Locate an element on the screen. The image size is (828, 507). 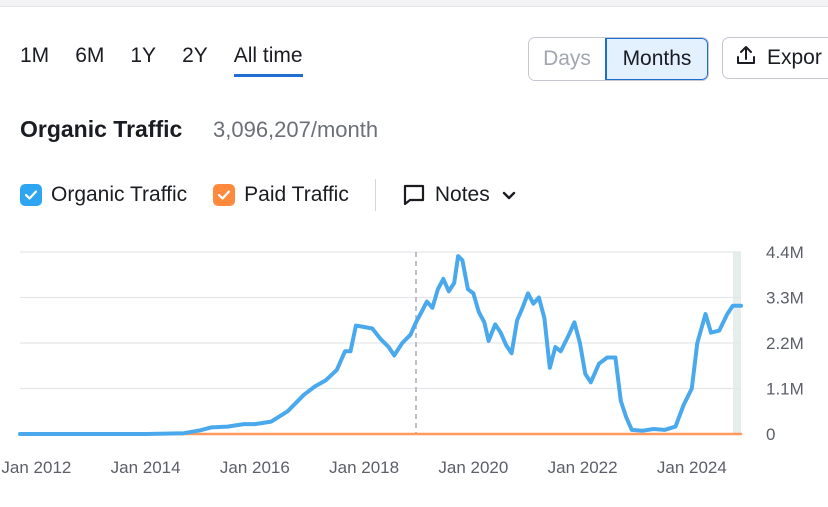
legend: Organic Traffic Paid Traffic Notes is located at coordinates (274, 195).